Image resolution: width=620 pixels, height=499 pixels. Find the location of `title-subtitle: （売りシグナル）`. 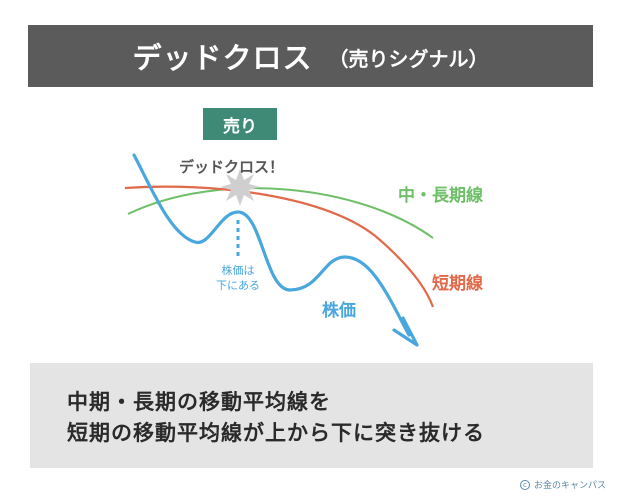

title-subtitle: （売りシグナル） is located at coordinates (408, 59).